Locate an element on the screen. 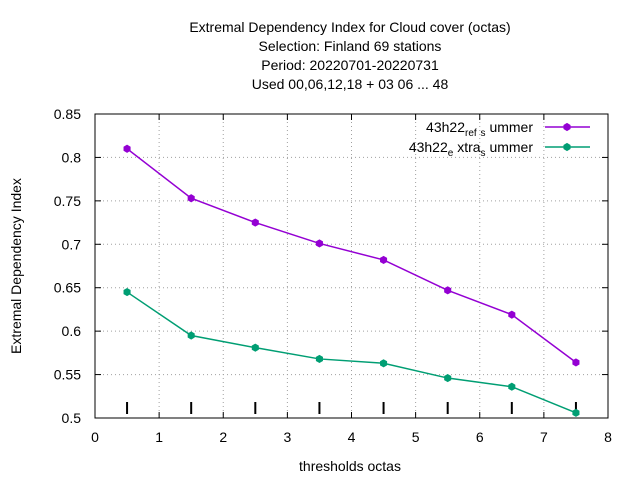 The width and height of the screenshot is (640, 480). legend-label-subscript: e is located at coordinates (451, 153).